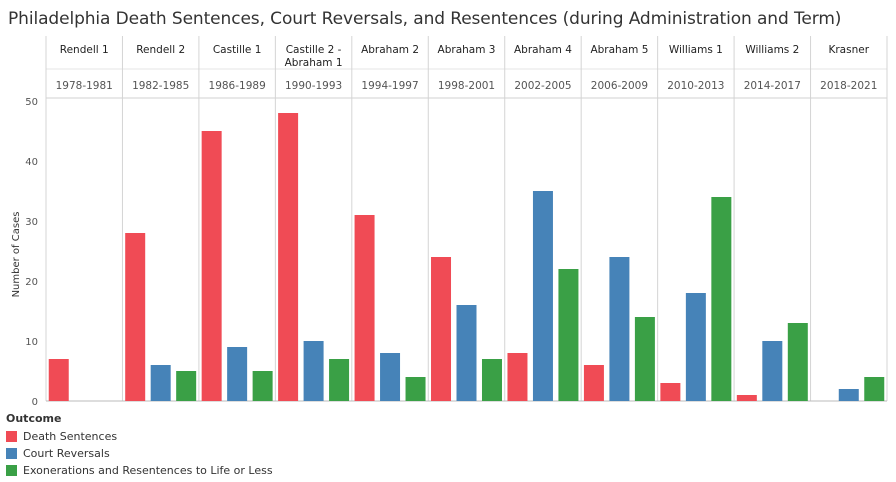 The height and width of the screenshot is (482, 896). What do you see at coordinates (313, 86) in the screenshot?
I see `term-label: 1990-1993` at bounding box center [313, 86].